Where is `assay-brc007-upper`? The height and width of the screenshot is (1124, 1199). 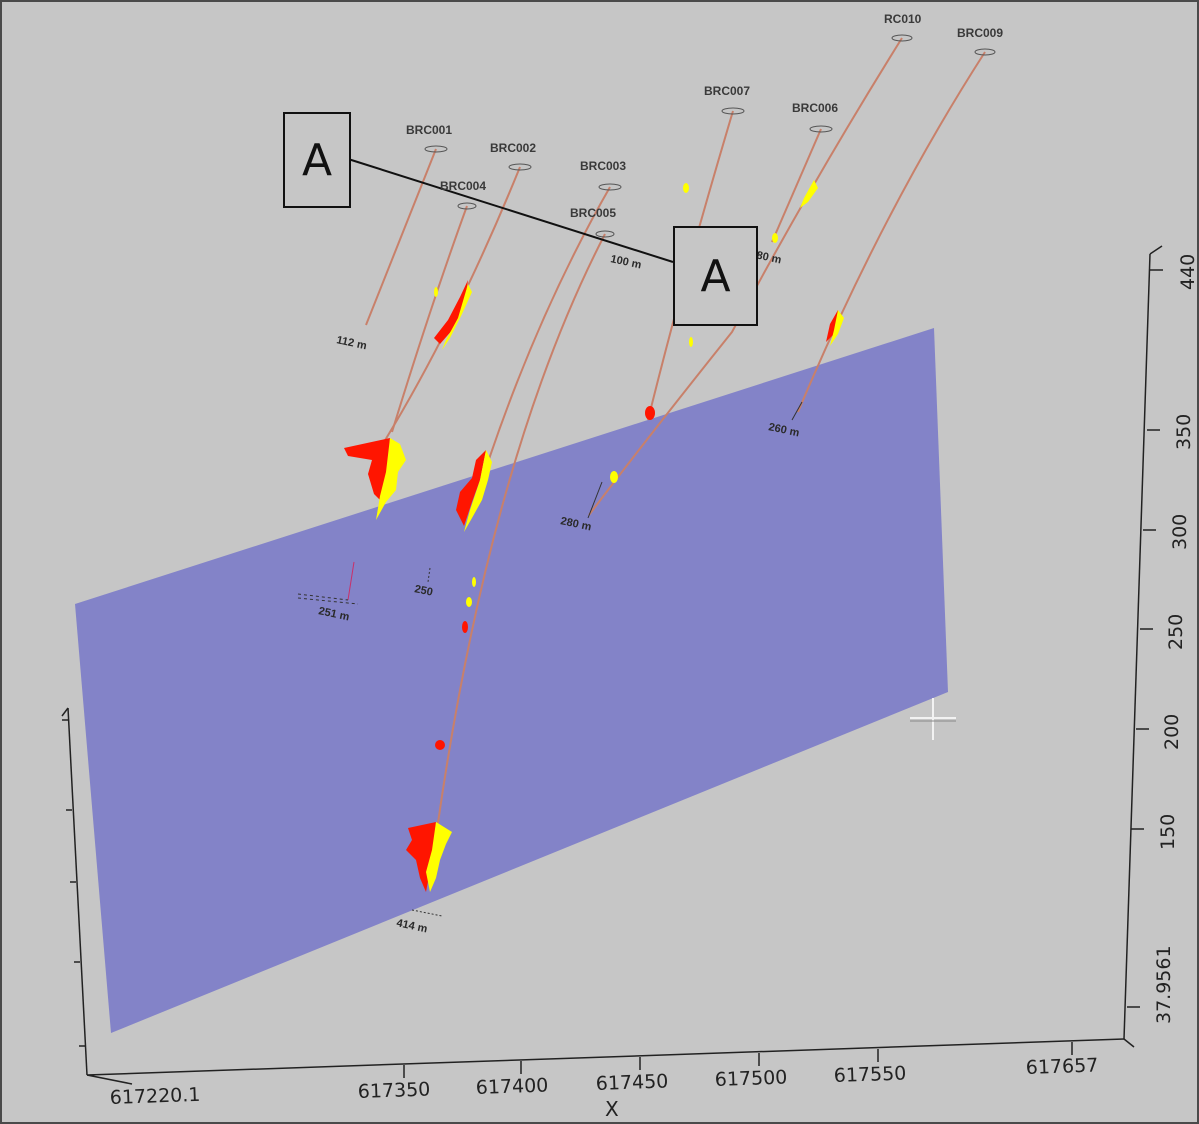 assay-brc007-upper is located at coordinates (686, 188).